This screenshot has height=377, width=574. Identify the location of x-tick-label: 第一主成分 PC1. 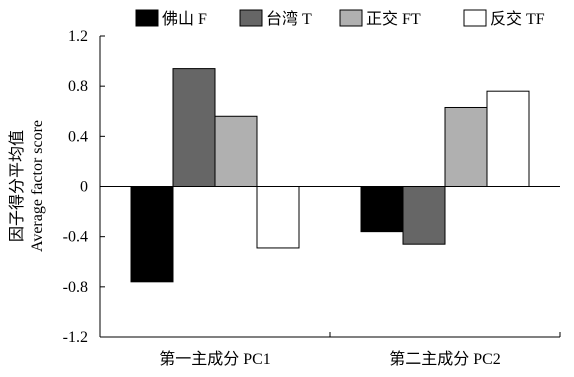
(215, 359).